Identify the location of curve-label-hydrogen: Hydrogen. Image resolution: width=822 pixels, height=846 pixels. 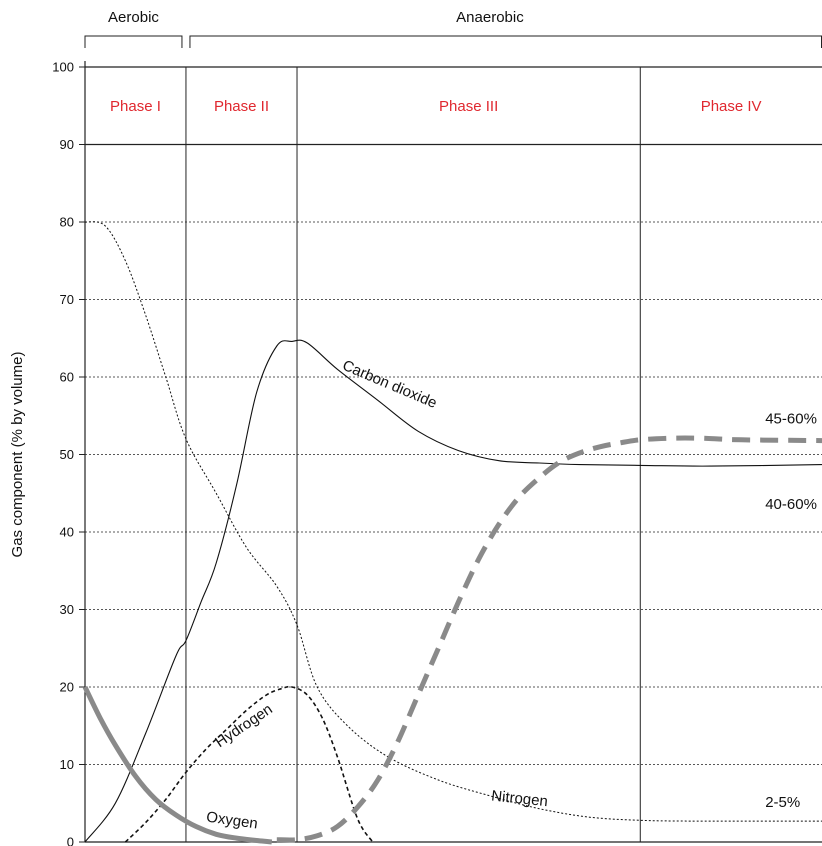
(243, 726).